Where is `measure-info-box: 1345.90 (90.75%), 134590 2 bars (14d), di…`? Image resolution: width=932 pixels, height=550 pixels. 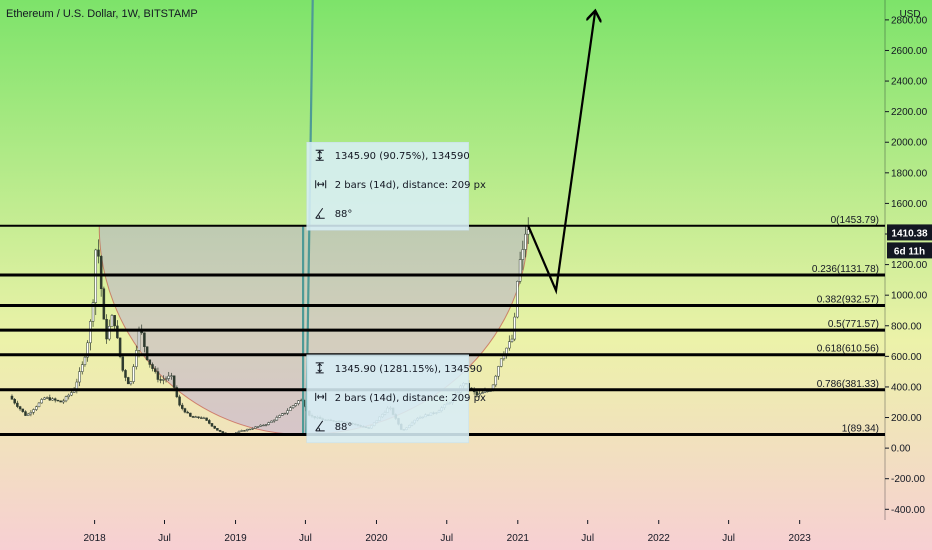
measure-info-box: 1345.90 (90.75%), 134590 2 bars (14d), di… is located at coordinates (396, 186).